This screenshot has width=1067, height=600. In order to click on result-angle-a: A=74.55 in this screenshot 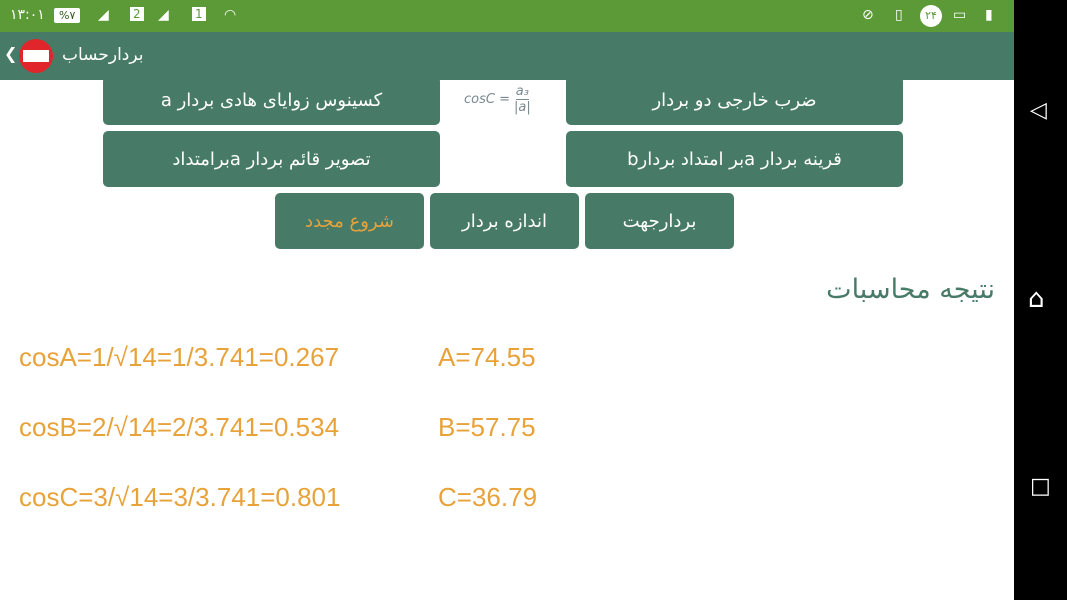, I will do `click(487, 357)`.